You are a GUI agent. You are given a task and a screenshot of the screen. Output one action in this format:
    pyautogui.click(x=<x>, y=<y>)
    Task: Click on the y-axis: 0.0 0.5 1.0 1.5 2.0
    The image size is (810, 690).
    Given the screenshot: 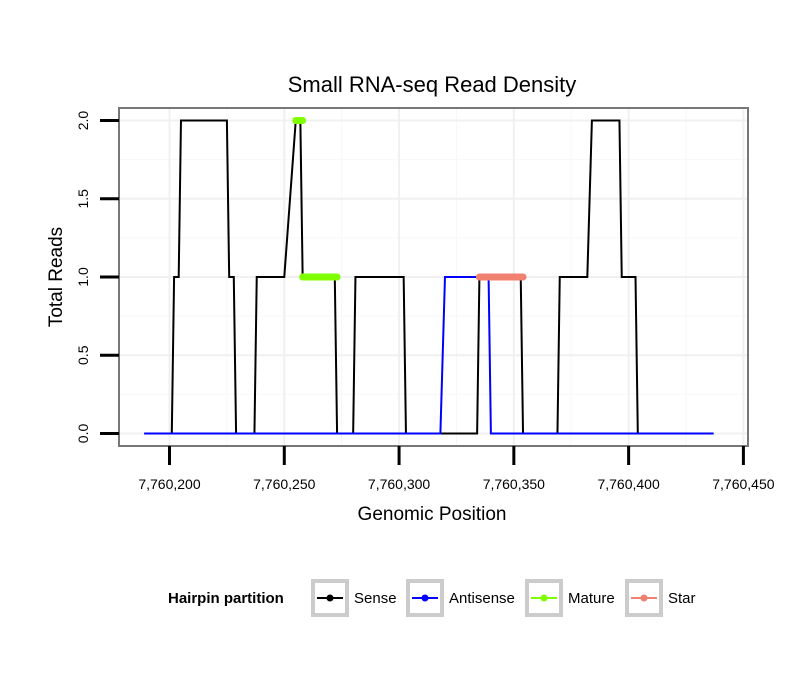 What is the action you would take?
    pyautogui.click(x=97, y=277)
    